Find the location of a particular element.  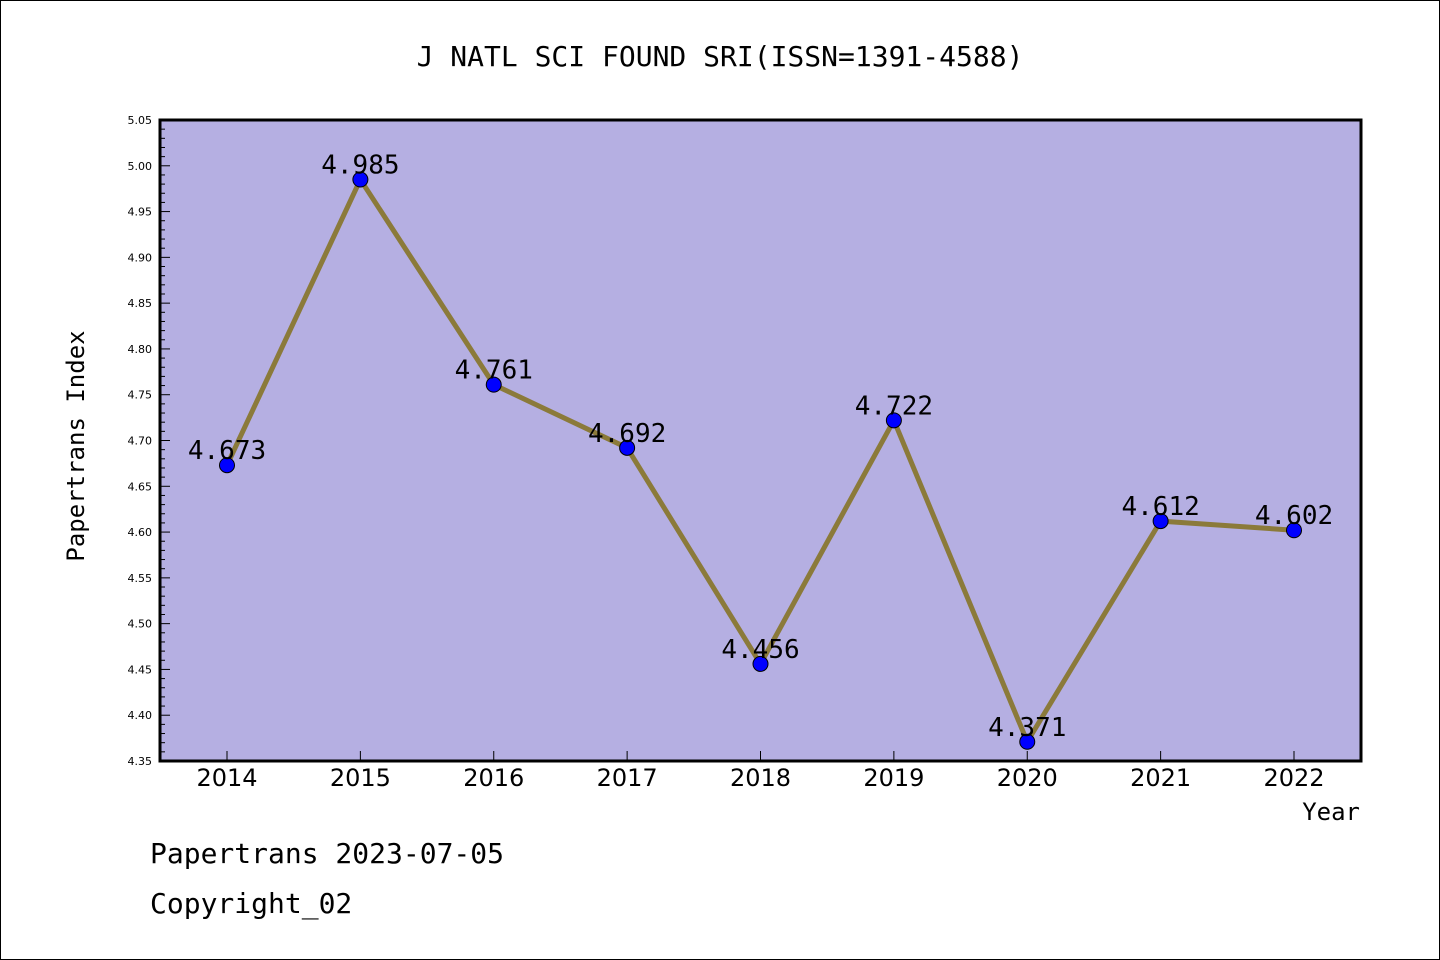

data-label: 4.456 is located at coordinates (760, 650).